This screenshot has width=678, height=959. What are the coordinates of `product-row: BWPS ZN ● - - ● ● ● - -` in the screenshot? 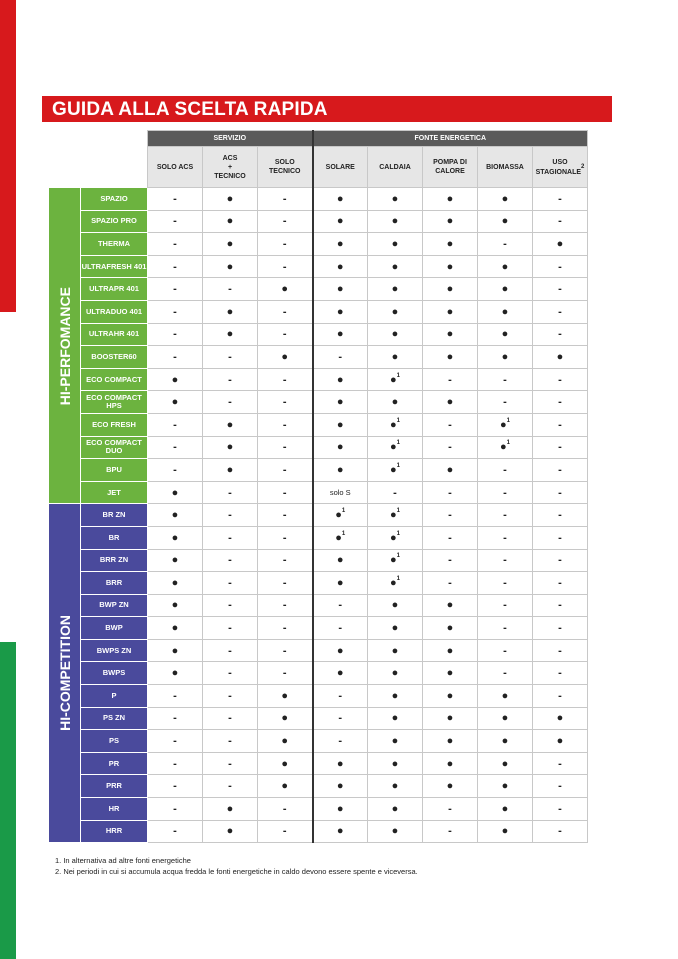 It's located at (318, 650).